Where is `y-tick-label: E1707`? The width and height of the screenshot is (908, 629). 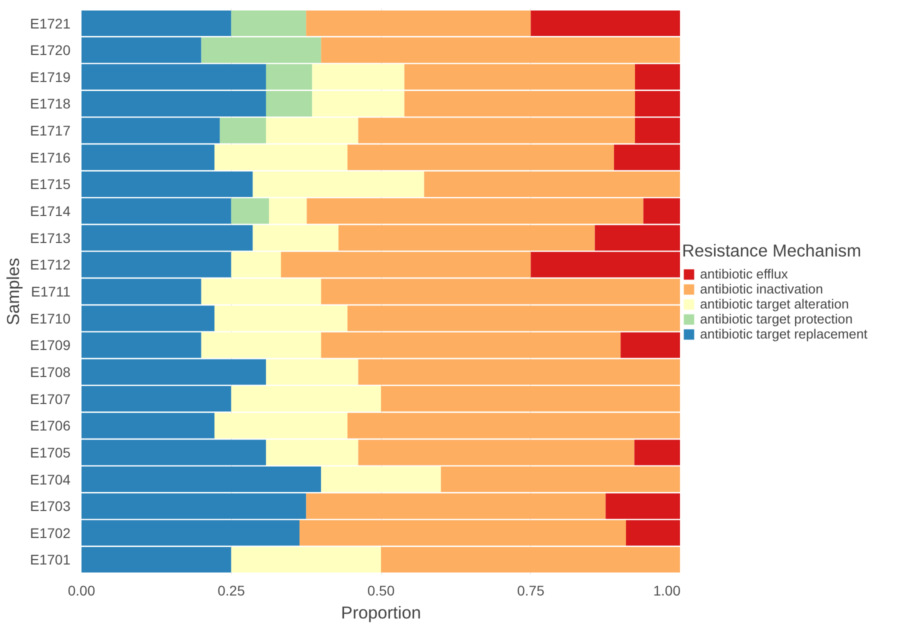
y-tick-label: E1707 is located at coordinates (50, 398).